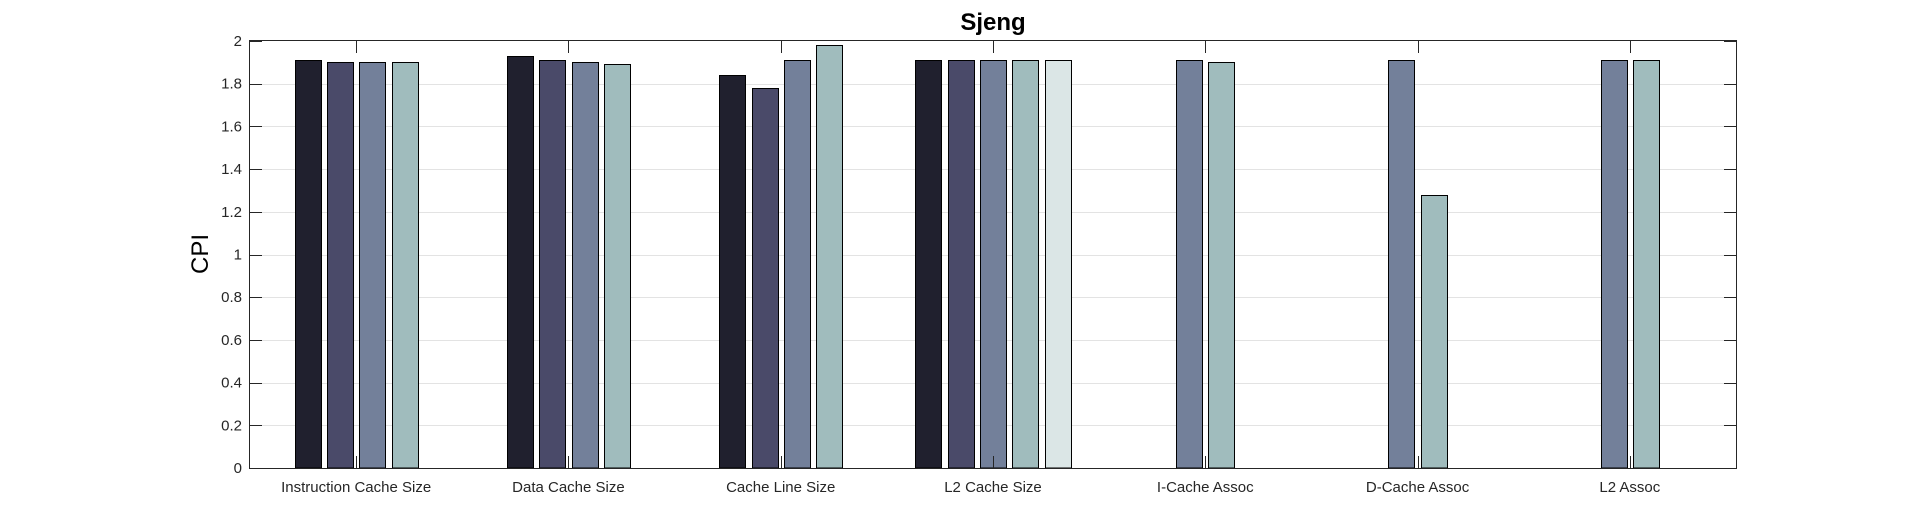 This screenshot has width=1914, height=525. Describe the element at coordinates (1205, 487) in the screenshot. I see `x-tick-label: I-Cache Assoc` at that location.